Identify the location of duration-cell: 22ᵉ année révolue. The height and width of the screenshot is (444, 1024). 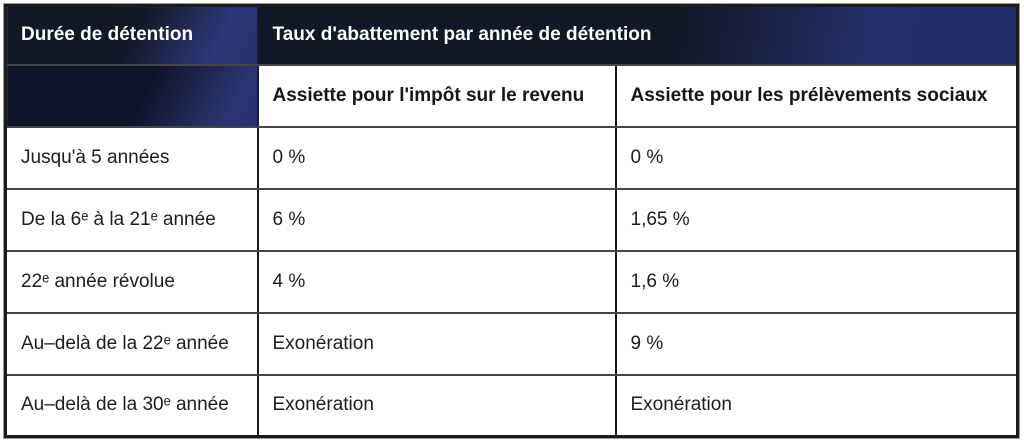
(131, 281).